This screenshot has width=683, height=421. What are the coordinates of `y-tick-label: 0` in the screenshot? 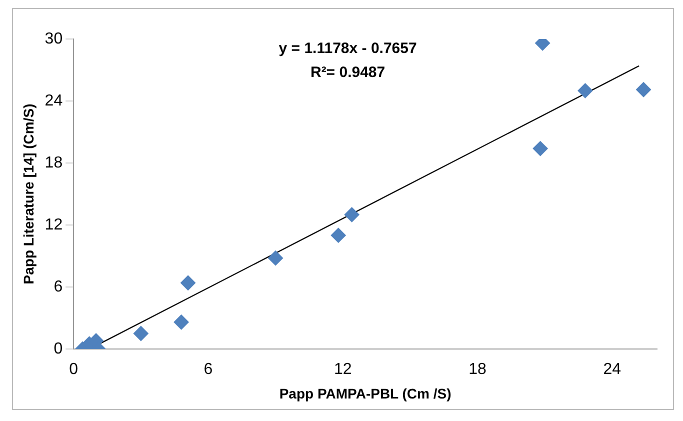 It's located at (58, 349).